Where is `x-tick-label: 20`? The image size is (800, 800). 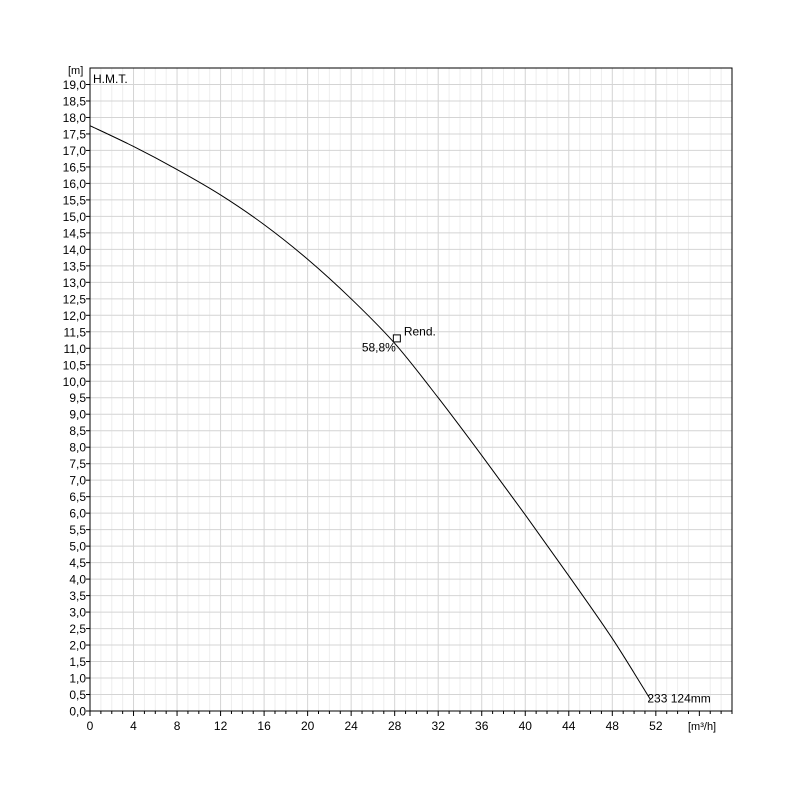
x-tick-label: 20 is located at coordinates (308, 726).